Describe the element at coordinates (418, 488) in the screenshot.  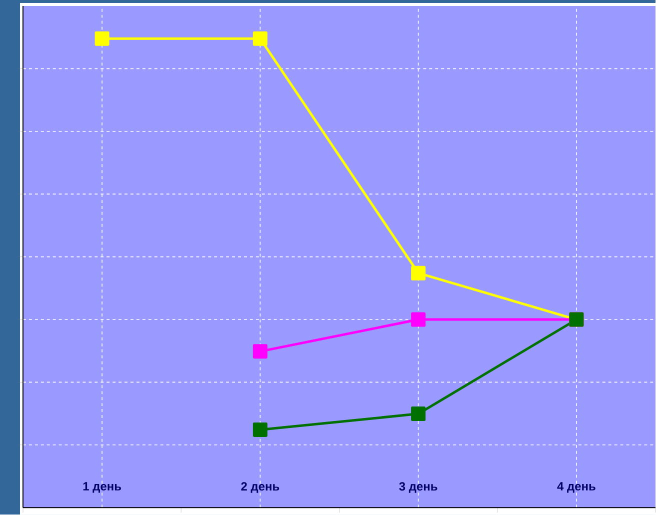
I see `x-tick-label: 3 день` at that location.